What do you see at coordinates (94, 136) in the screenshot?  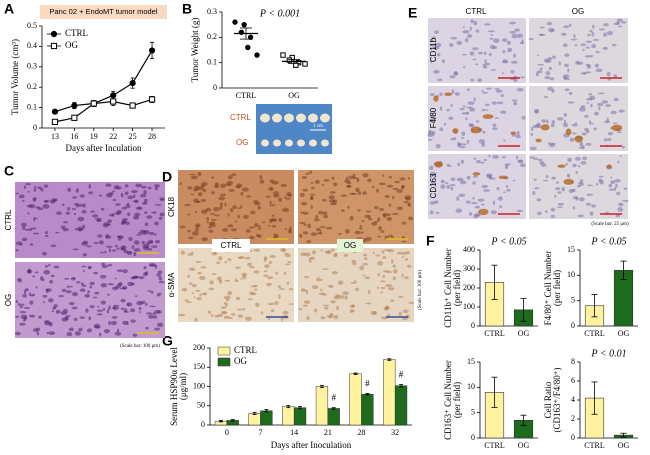 I see `x-tick-label: 19` at bounding box center [94, 136].